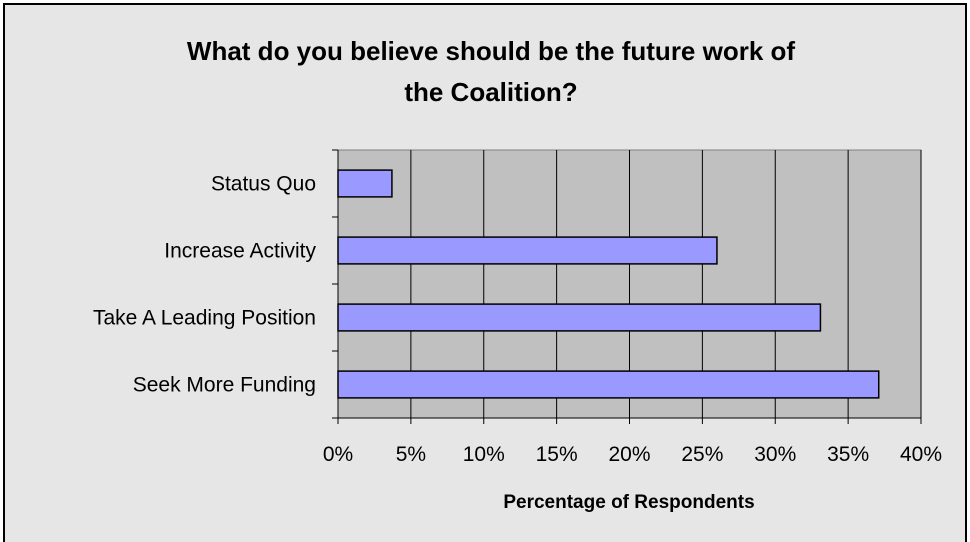 This screenshot has height=542, width=970. What do you see at coordinates (411, 454) in the screenshot?
I see `x-tick-label-5: 5%` at bounding box center [411, 454].